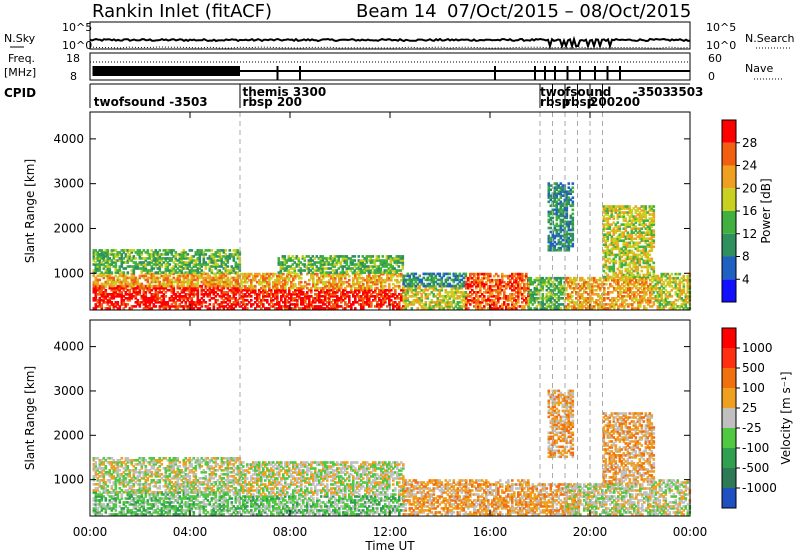 This screenshot has height=558, width=800. Describe the element at coordinates (721, 45) in the screenshot. I see `nsearch-tick-lo: 10^0` at that location.